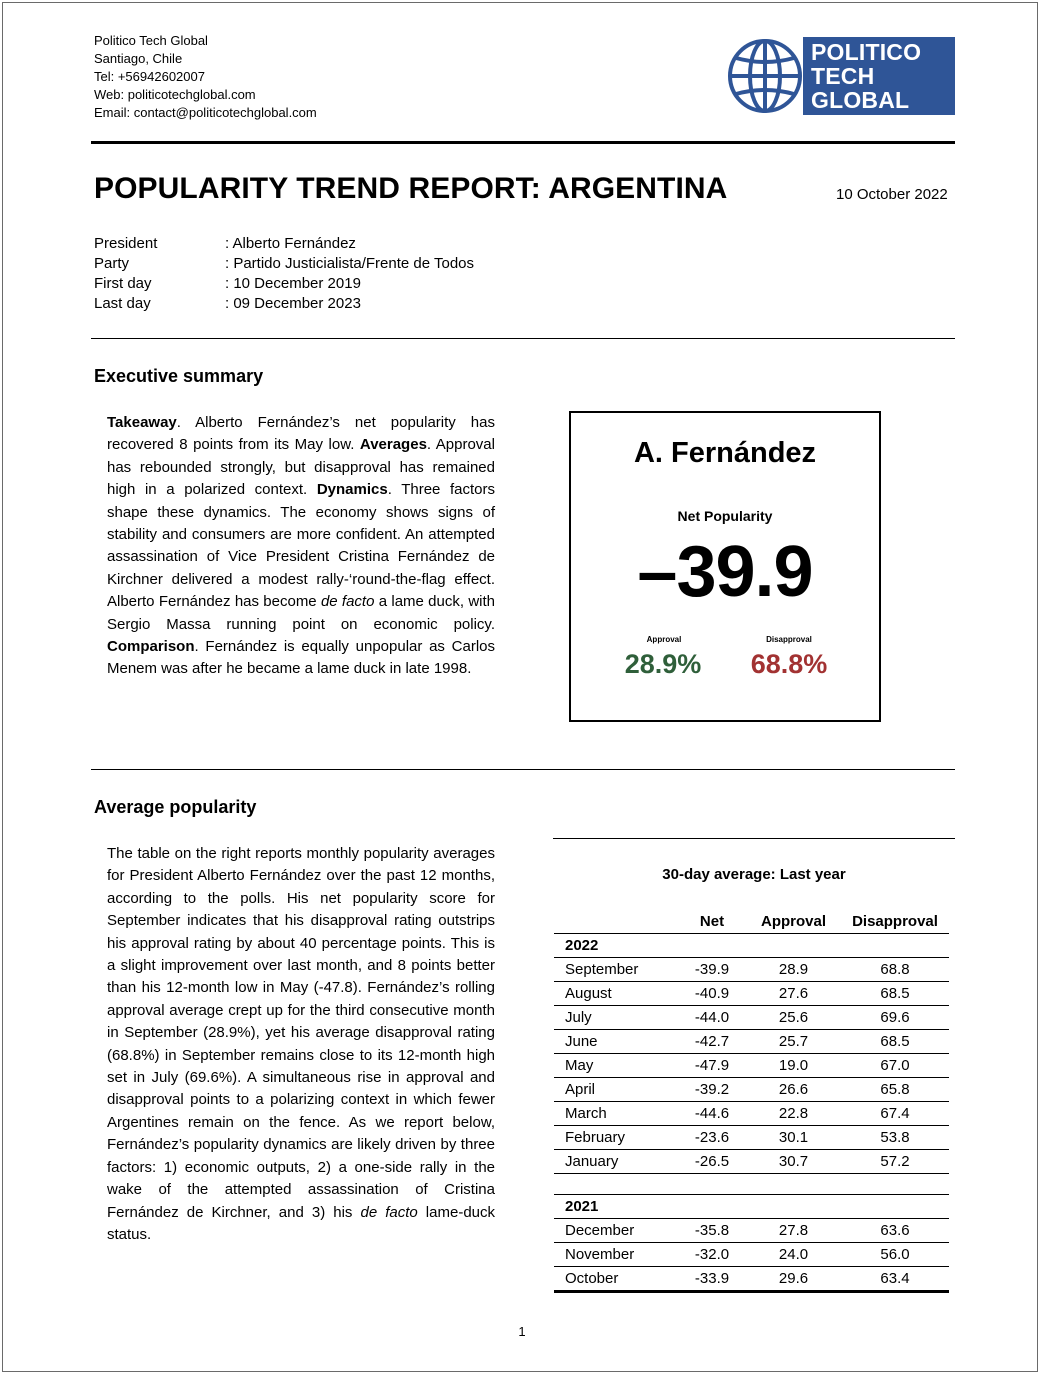  I want to click on logo-line: POLITICO, so click(866, 52).